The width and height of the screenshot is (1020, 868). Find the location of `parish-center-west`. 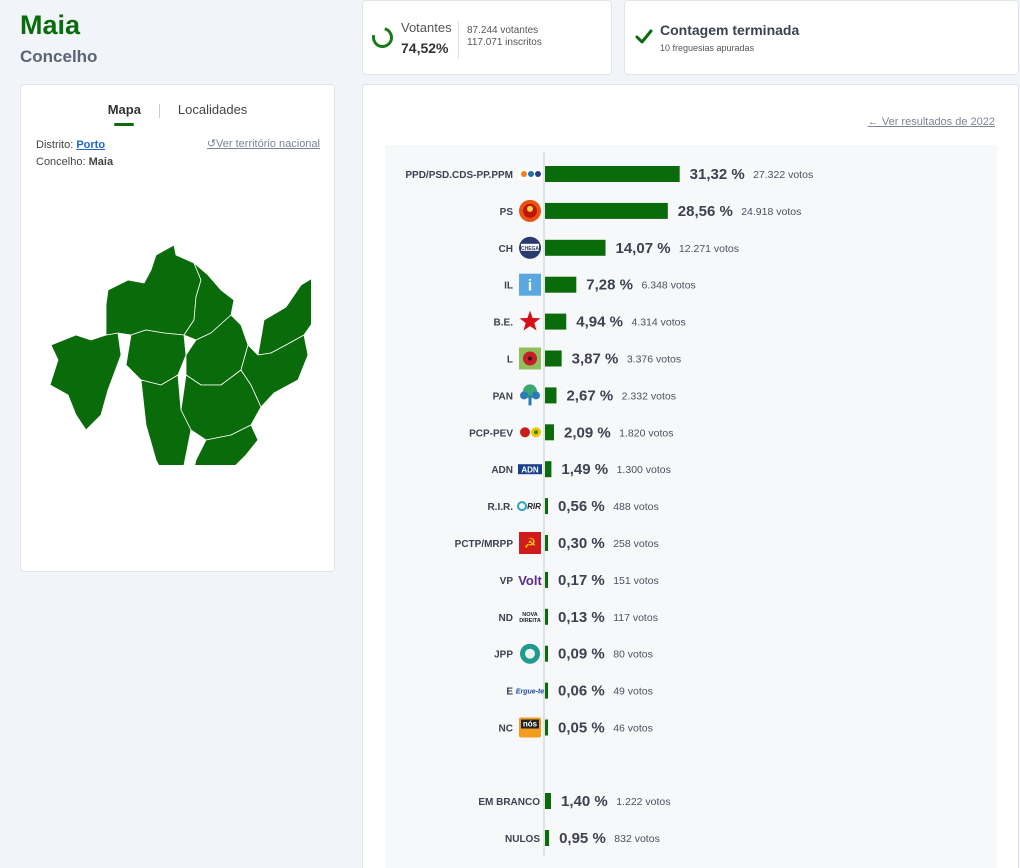

parish-center-west is located at coordinates (156, 357).